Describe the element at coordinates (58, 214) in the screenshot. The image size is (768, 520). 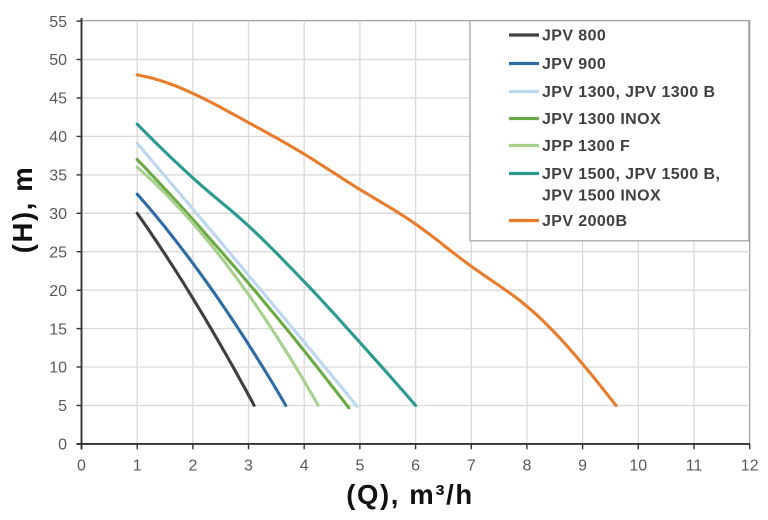
I see `svg-text: 30` at that location.